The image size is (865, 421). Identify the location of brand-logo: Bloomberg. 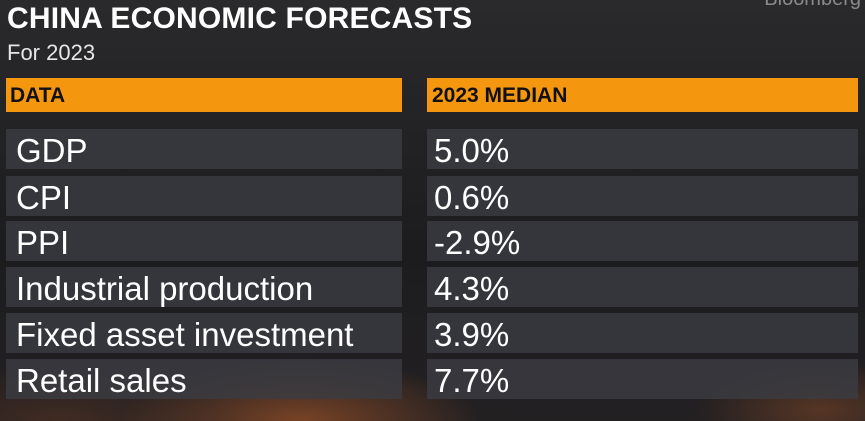
(812, 5).